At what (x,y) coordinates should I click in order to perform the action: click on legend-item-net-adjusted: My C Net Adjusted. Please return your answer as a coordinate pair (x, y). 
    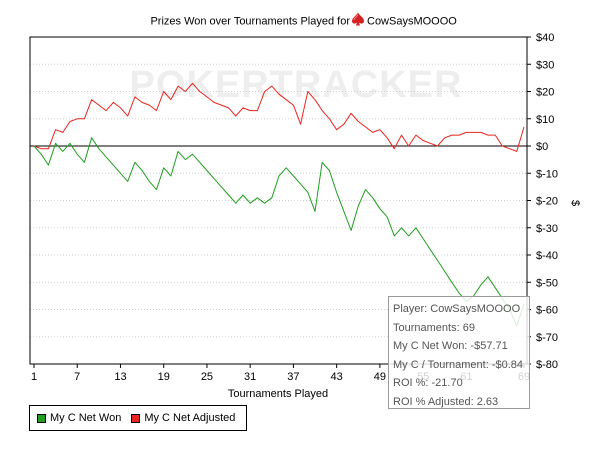
    Looking at the image, I should click on (183, 418).